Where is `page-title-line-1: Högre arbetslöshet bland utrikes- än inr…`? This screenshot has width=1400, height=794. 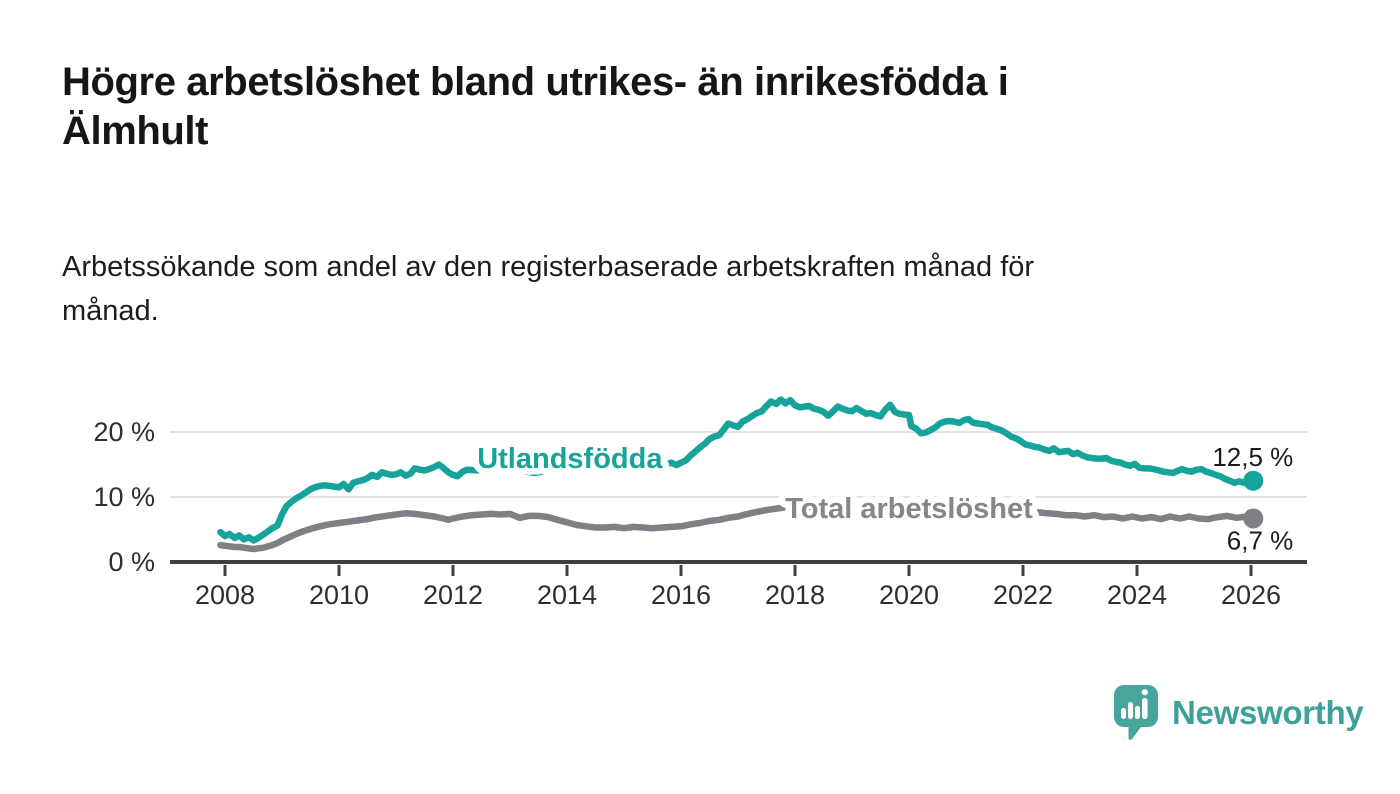
page-title-line-1: Högre arbetslöshet bland utrikes- än inr… is located at coordinates (535, 82).